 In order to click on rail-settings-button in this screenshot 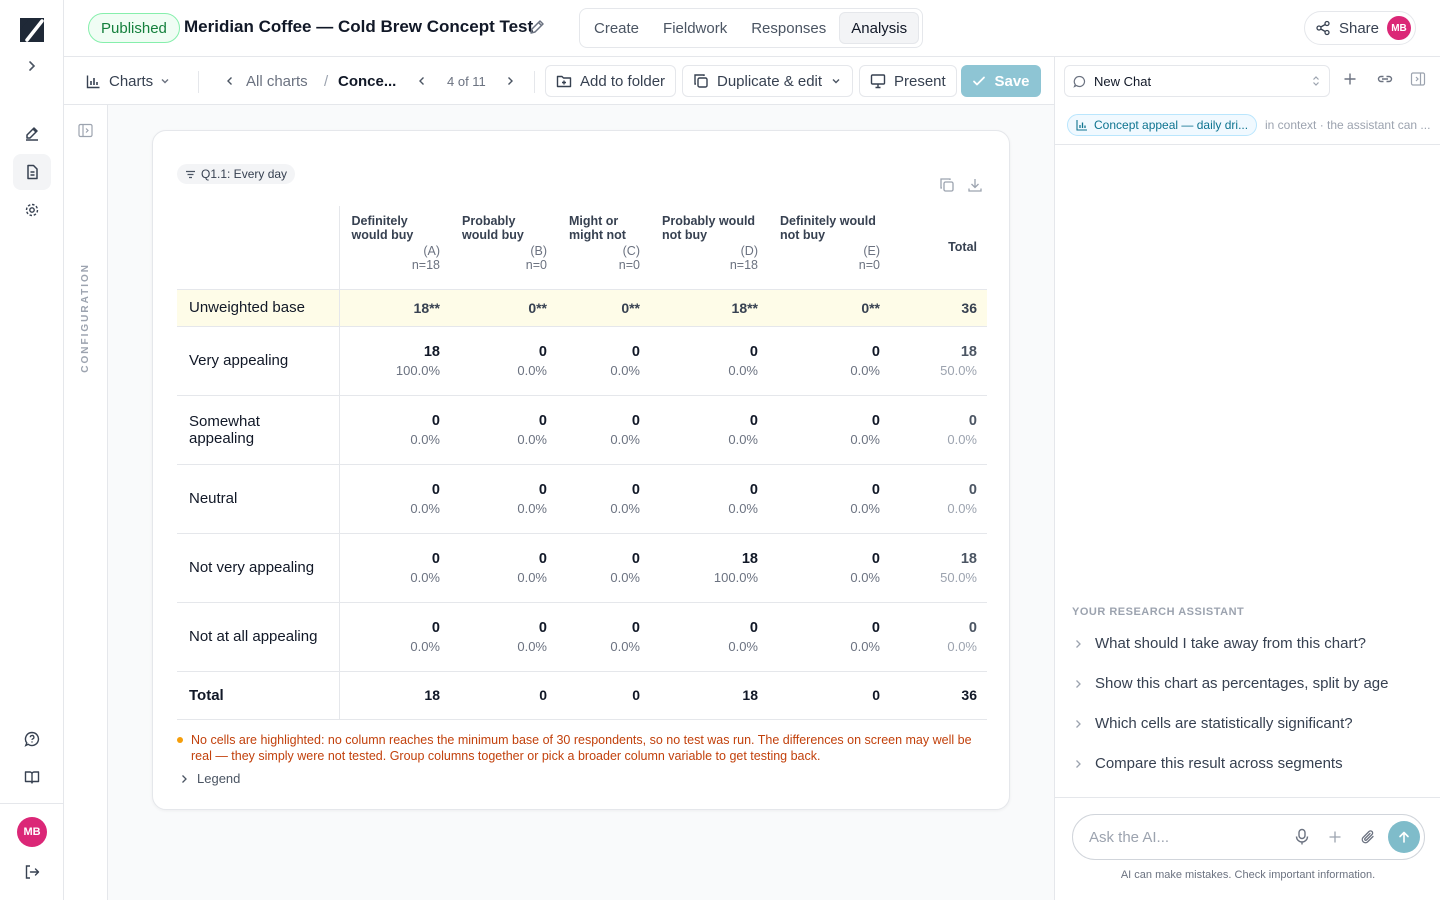, I will do `click(32, 210)`.